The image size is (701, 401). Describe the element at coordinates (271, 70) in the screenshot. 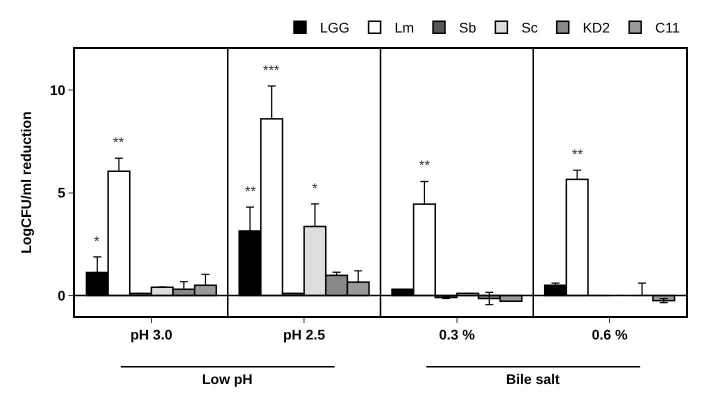

I see `data-label: ***` at that location.